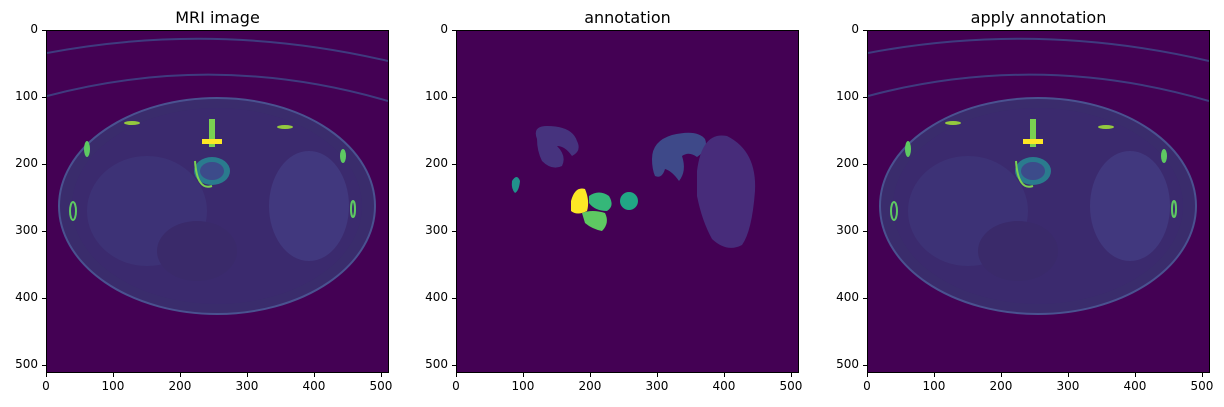 This screenshot has height=407, width=1224. Describe the element at coordinates (627, 17) in the screenshot. I see `panel-title: annotation` at that location.